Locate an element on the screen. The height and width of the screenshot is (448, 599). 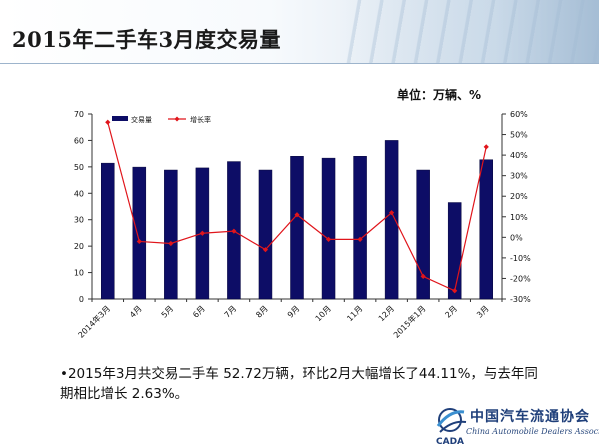
y-left-tick-label: 0 is located at coordinates (81, 299).